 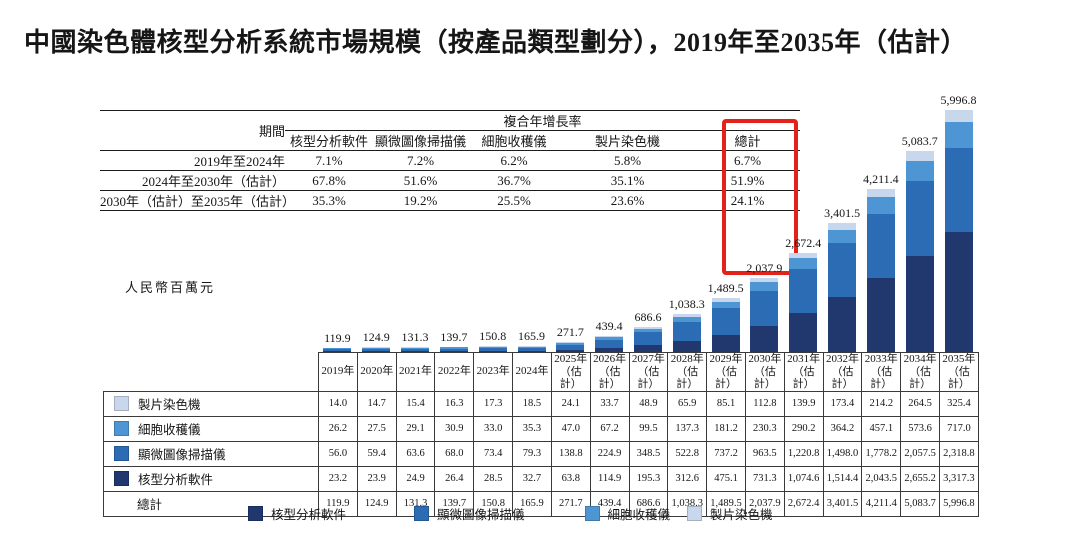 What do you see at coordinates (493, 478) in the screenshot?
I see `value-cell: 28.5` at bounding box center [493, 478].